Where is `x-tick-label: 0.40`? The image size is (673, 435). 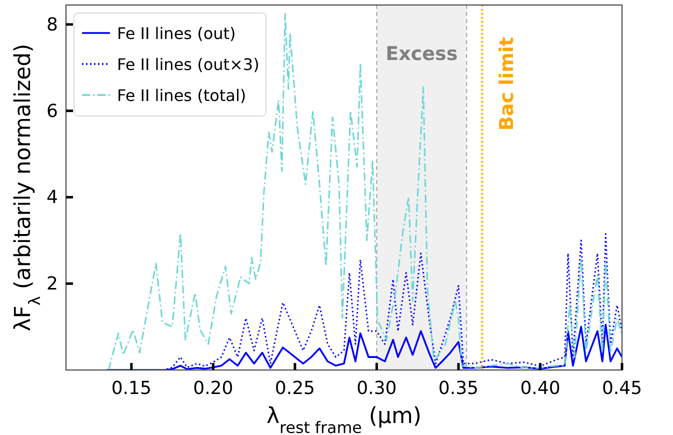 x-tick-label: 0.40 is located at coordinates (540, 388).